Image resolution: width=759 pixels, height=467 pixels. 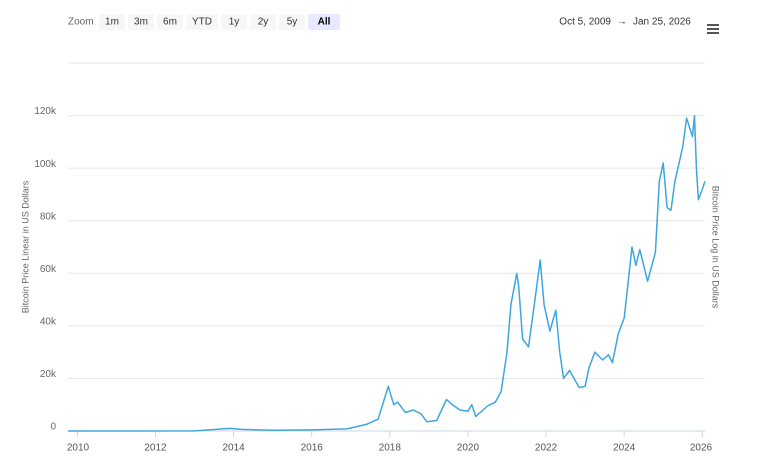 I want to click on x-tick-label: 2010, so click(x=78, y=448).